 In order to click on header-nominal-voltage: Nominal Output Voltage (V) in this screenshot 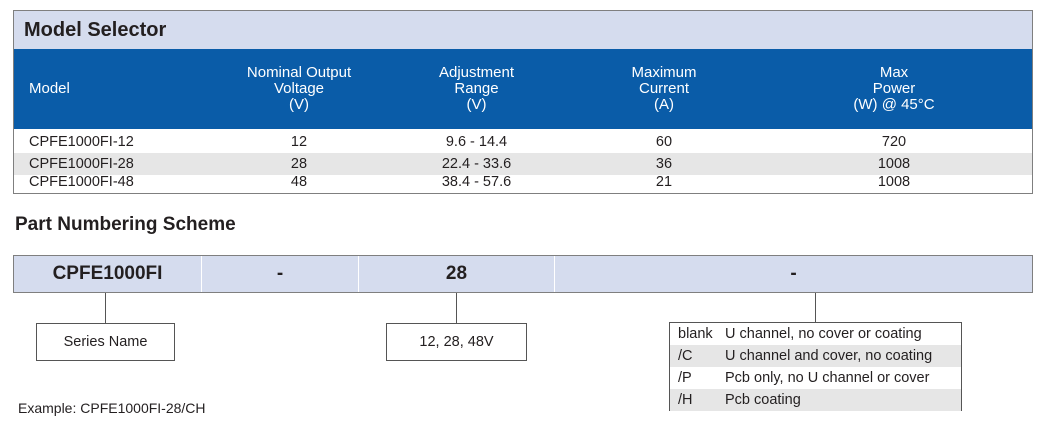, I will do `click(299, 89)`.